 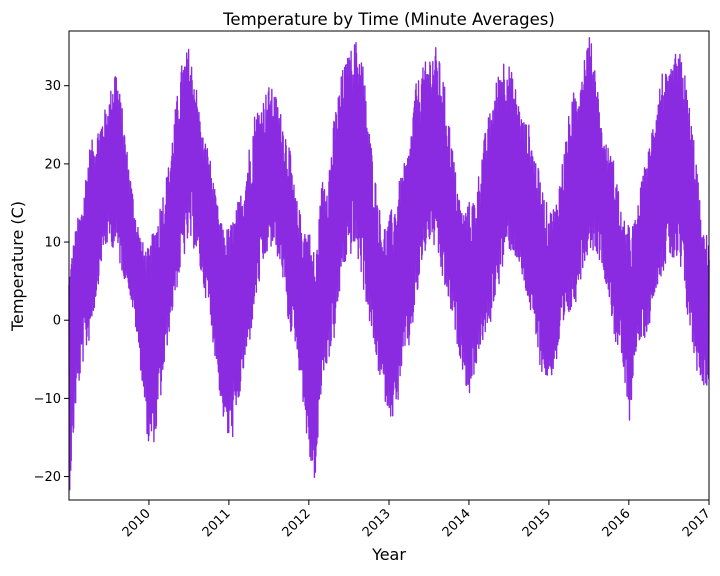 What do you see at coordinates (537, 523) in the screenshot?
I see `x-tick-label: 2015` at bounding box center [537, 523].